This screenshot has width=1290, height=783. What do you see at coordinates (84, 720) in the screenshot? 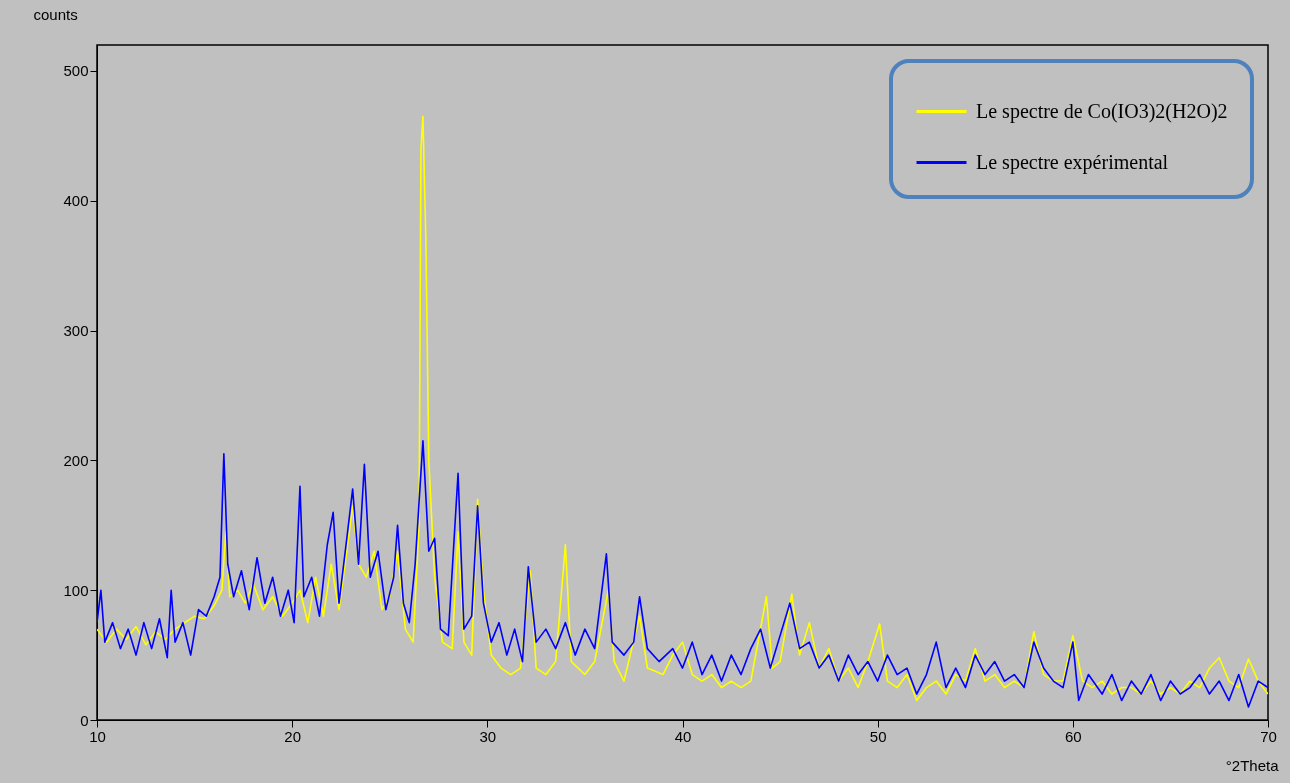
I see `y-tick-label: 0` at bounding box center [84, 720].